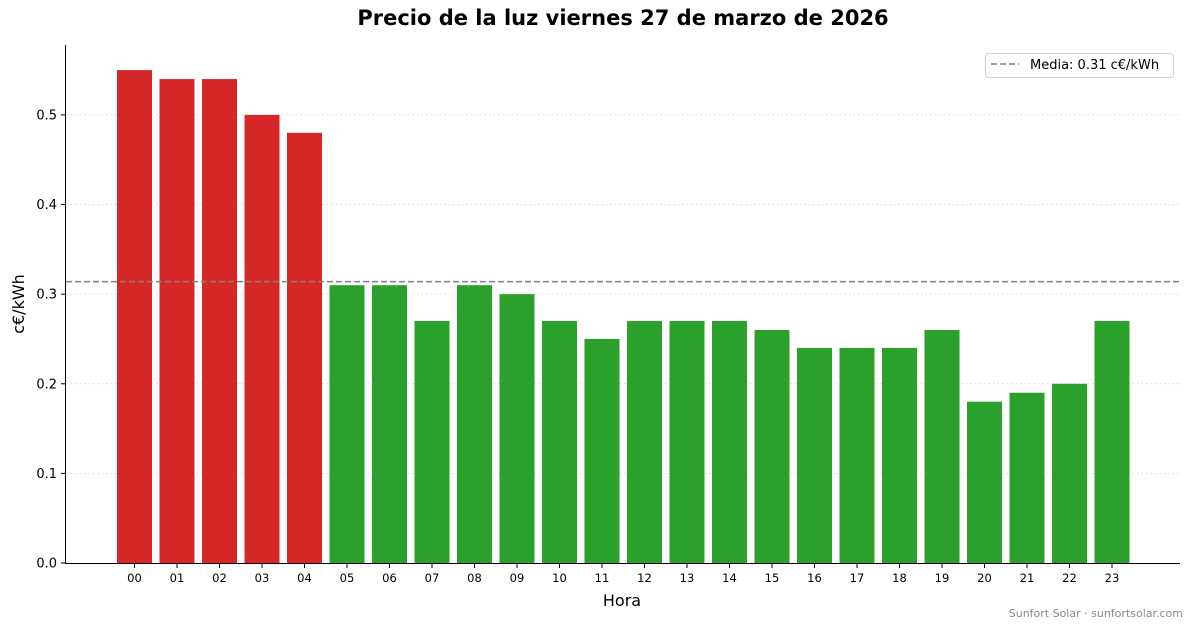 The image size is (1193, 628). I want to click on x-tick-label: 07, so click(432, 578).